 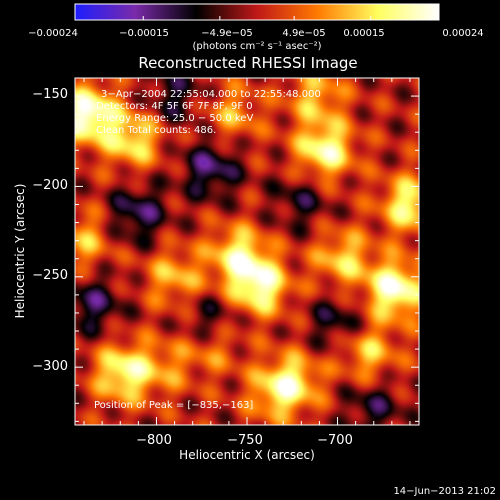 I want to click on colorbar-tick-label: 4.9e−05, so click(x=303, y=33).